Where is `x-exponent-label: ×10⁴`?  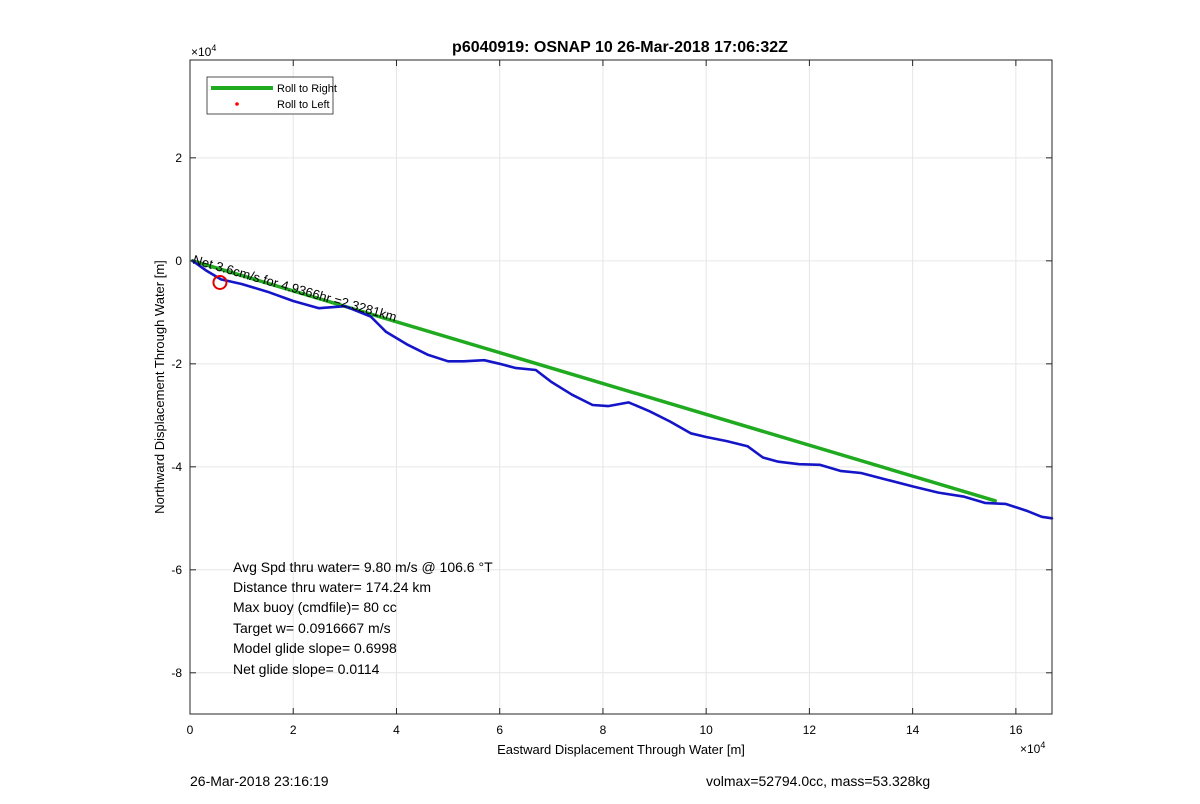
x-exponent-label: ×10⁴ is located at coordinates (1032, 748).